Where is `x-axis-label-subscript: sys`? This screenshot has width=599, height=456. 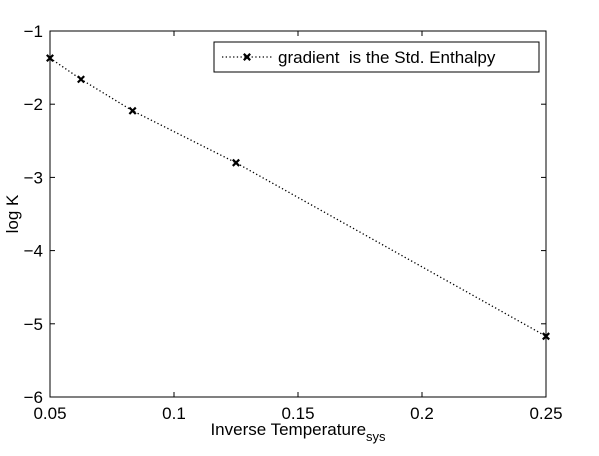 x-axis-label-subscript: sys is located at coordinates (376, 436).